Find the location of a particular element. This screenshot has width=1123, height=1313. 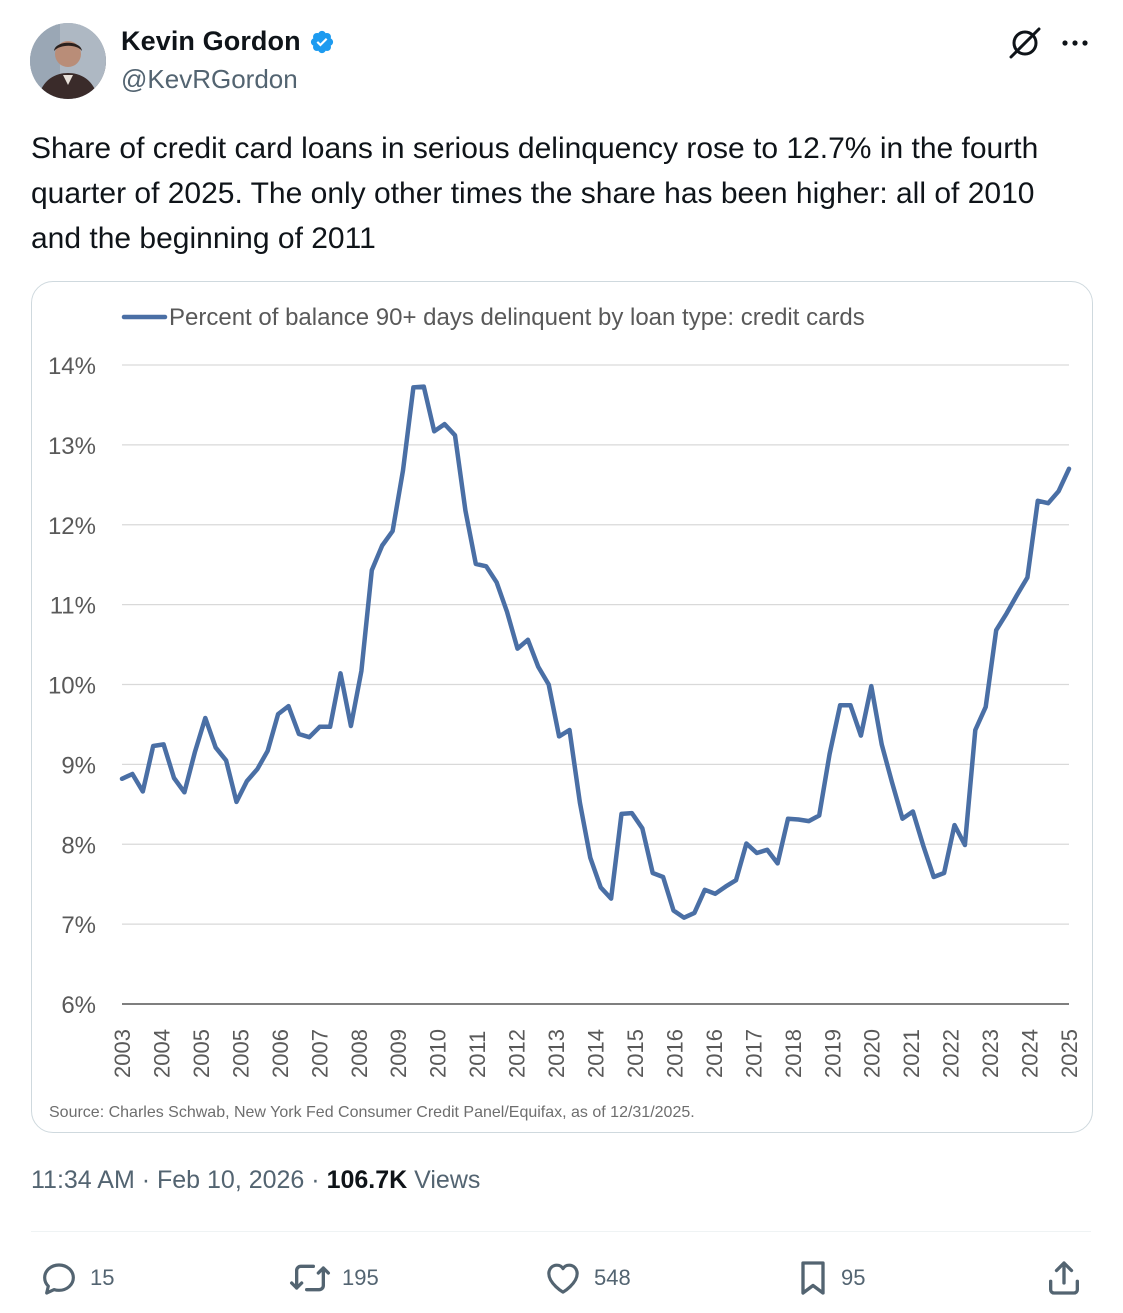

bookmark-button: 95 is located at coordinates (830, 1278).